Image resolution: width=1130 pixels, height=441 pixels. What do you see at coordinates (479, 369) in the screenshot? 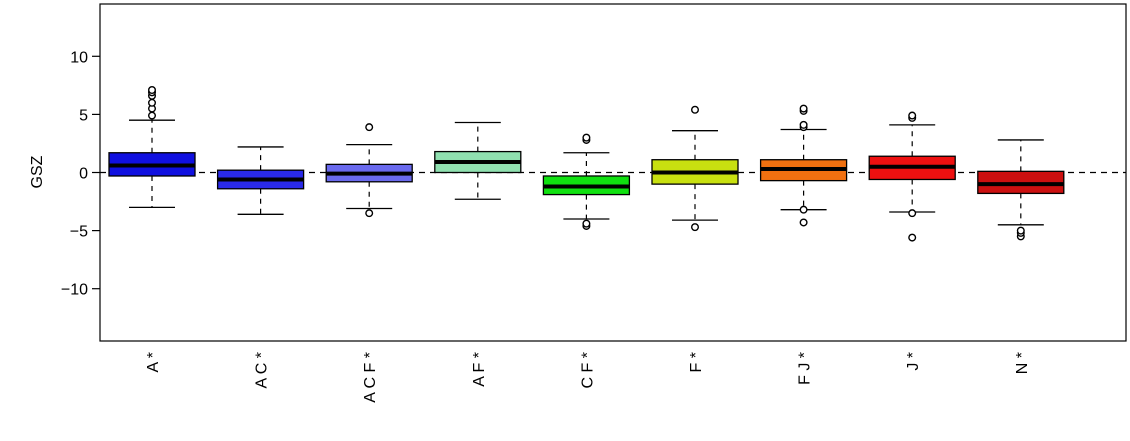
I see `x-tick-label: A F *` at bounding box center [479, 369].